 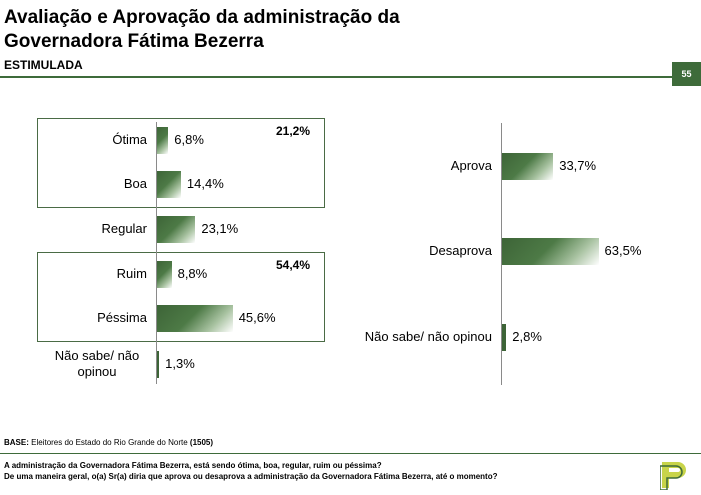 What do you see at coordinates (195, 318) in the screenshot?
I see `bar-pessima` at bounding box center [195, 318].